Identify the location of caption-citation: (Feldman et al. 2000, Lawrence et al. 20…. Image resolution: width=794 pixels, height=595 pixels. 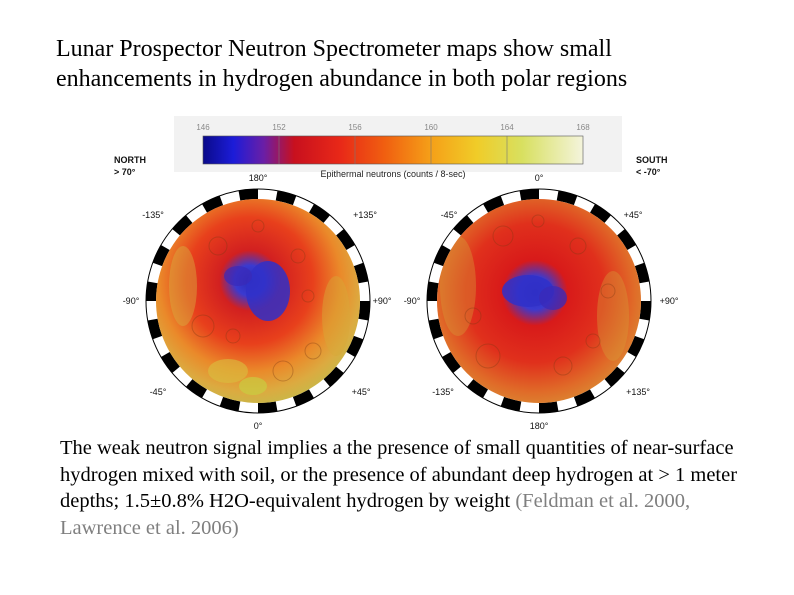
(375, 514).